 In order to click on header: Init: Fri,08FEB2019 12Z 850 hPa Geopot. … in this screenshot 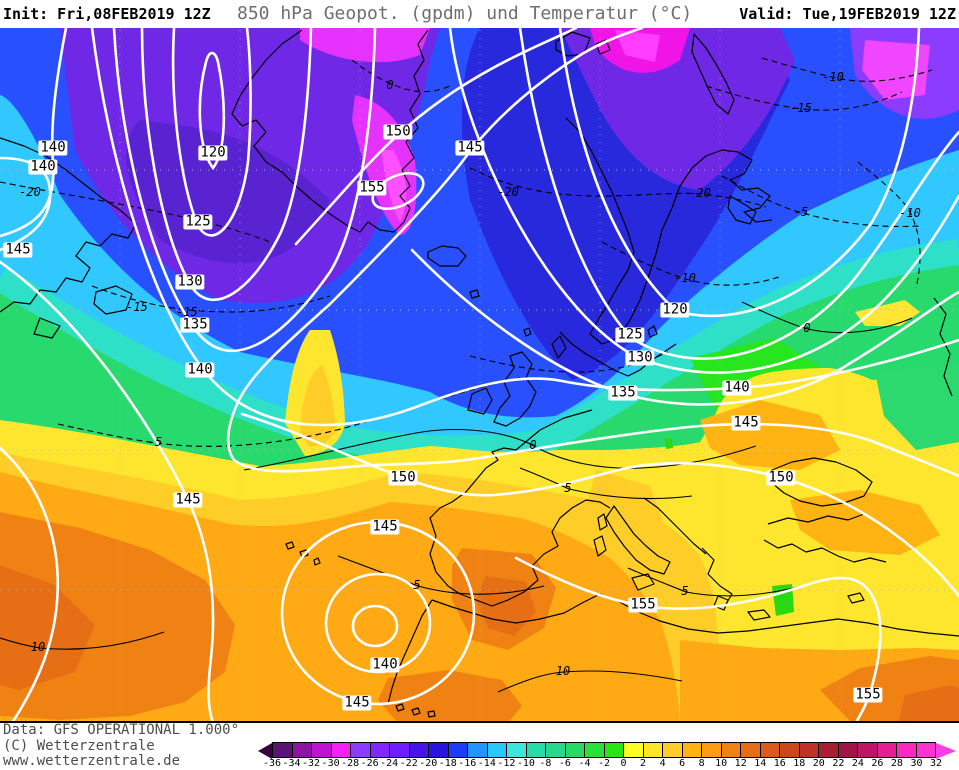, I will do `click(479, 14)`.